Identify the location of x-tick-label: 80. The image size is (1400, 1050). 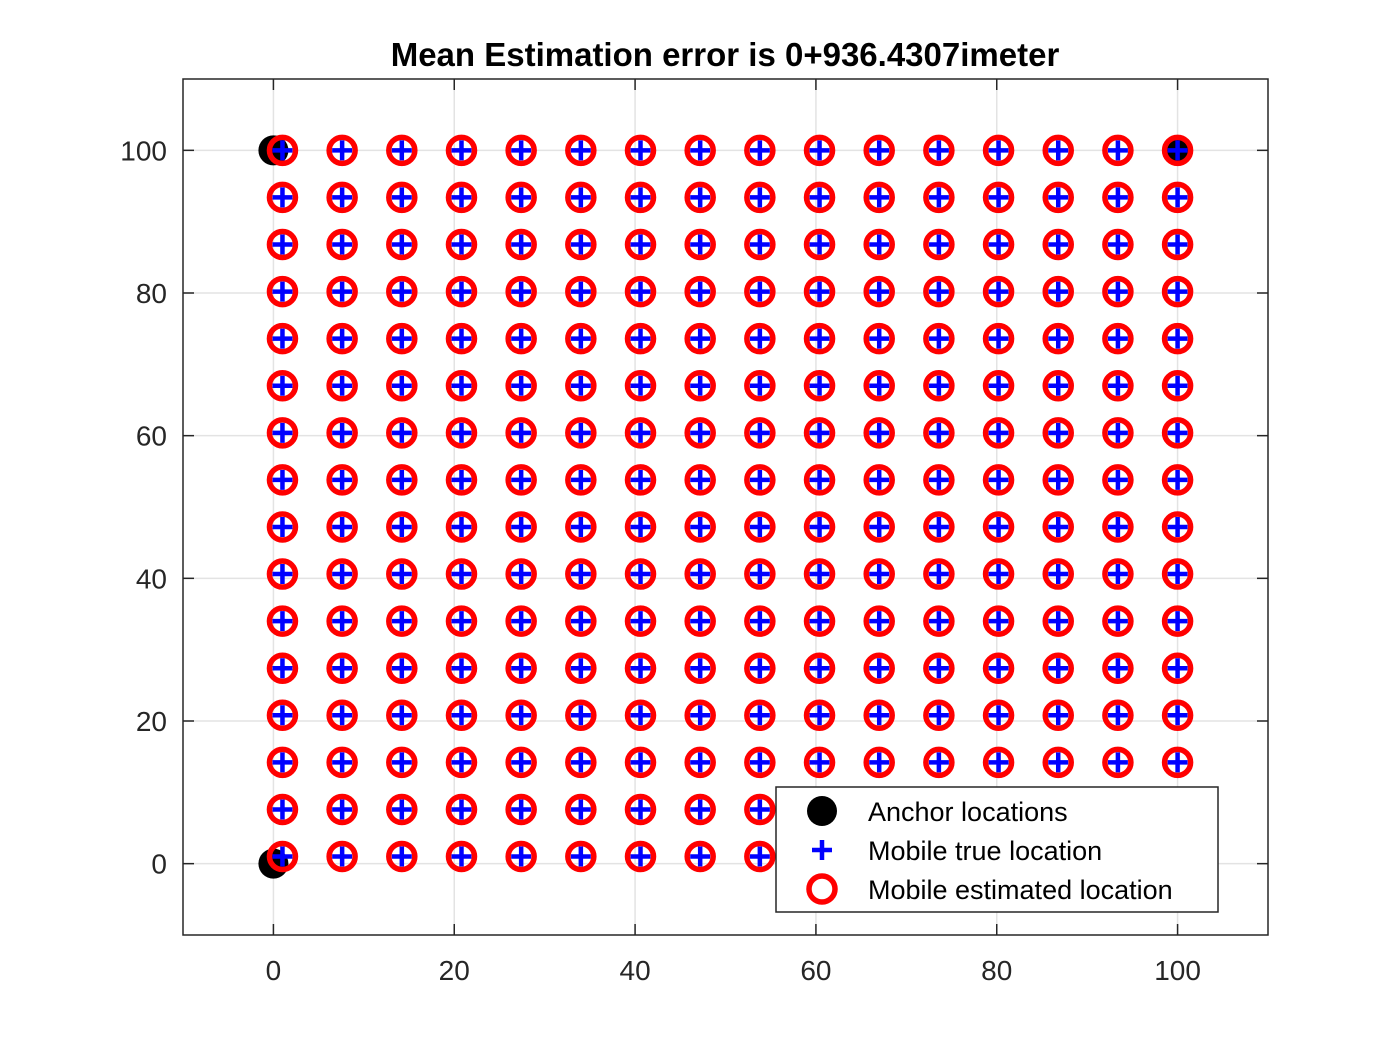
(996, 970).